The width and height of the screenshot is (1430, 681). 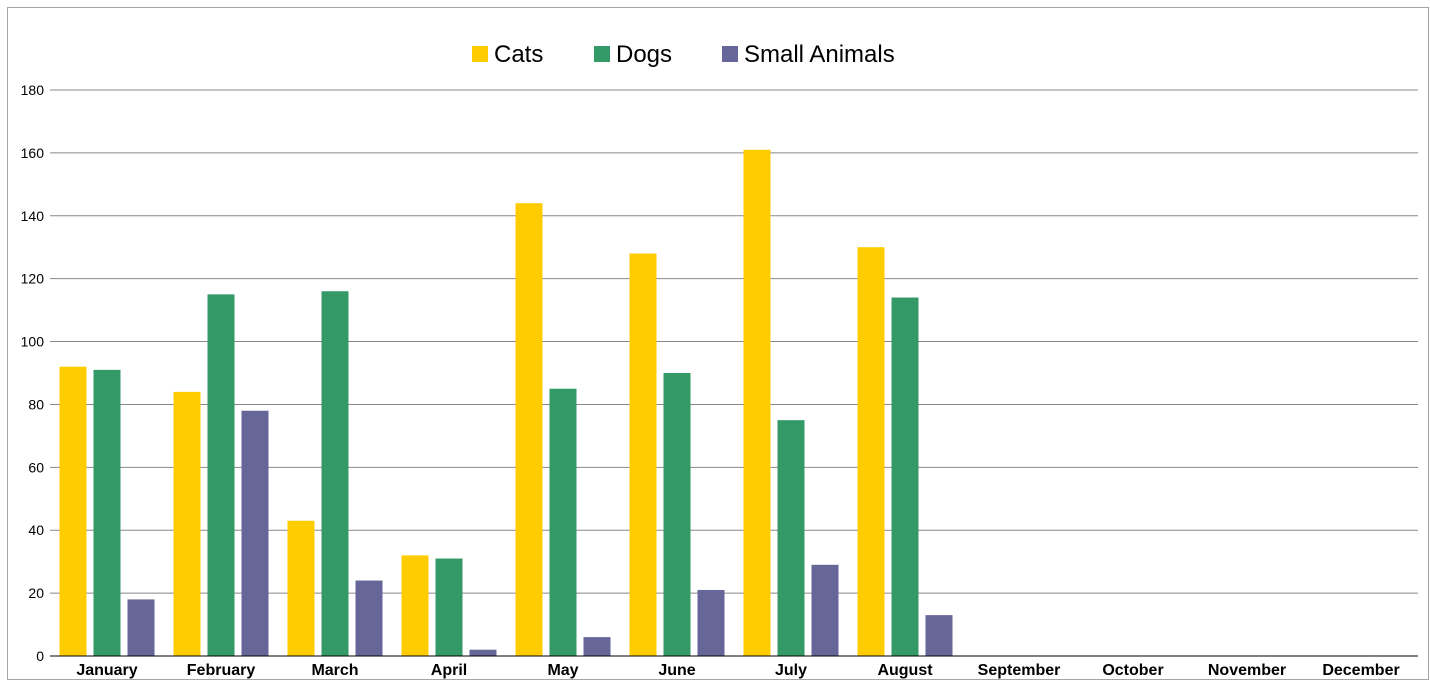 I want to click on legend-label: Cats, so click(x=518, y=54).